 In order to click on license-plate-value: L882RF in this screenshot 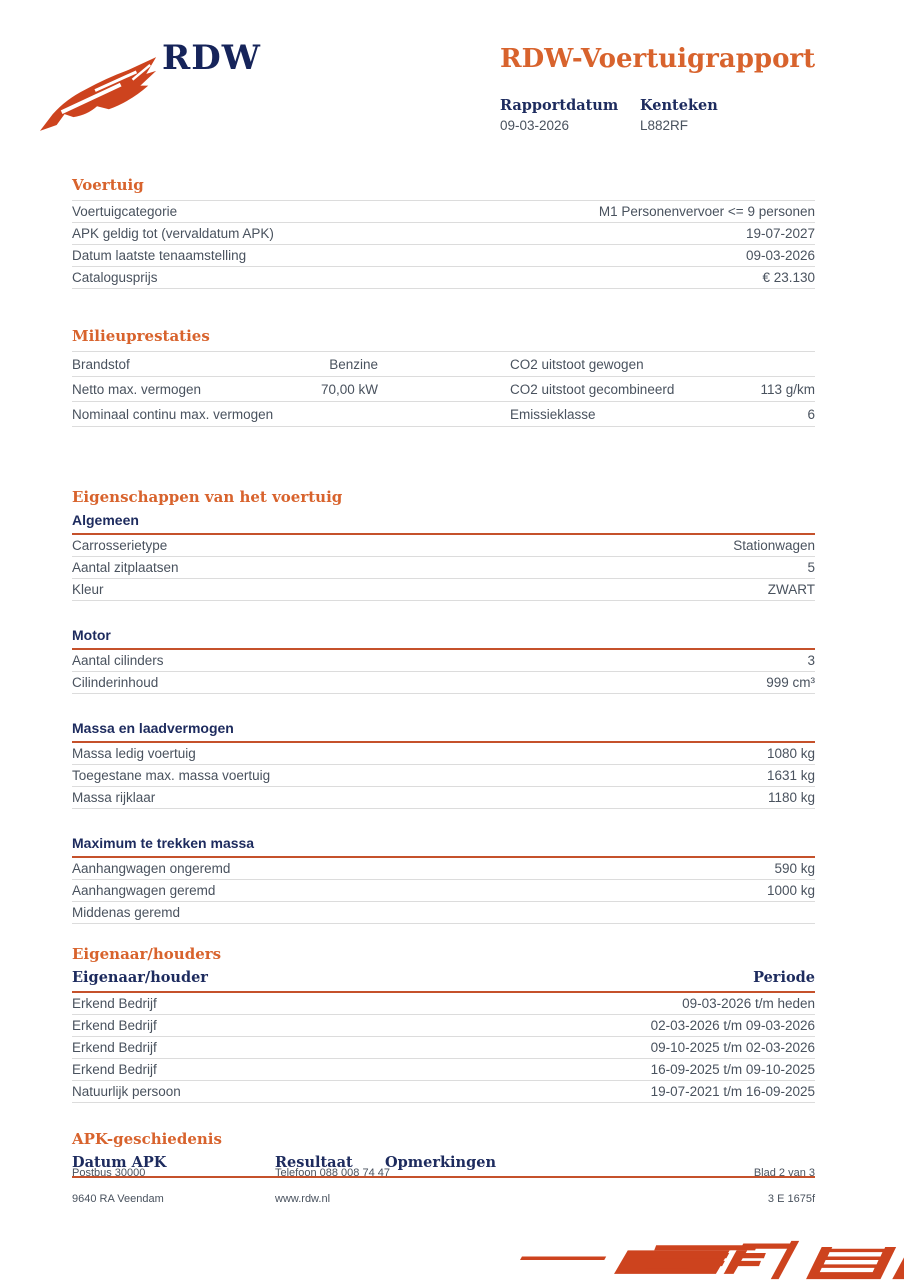, I will do `click(664, 125)`.